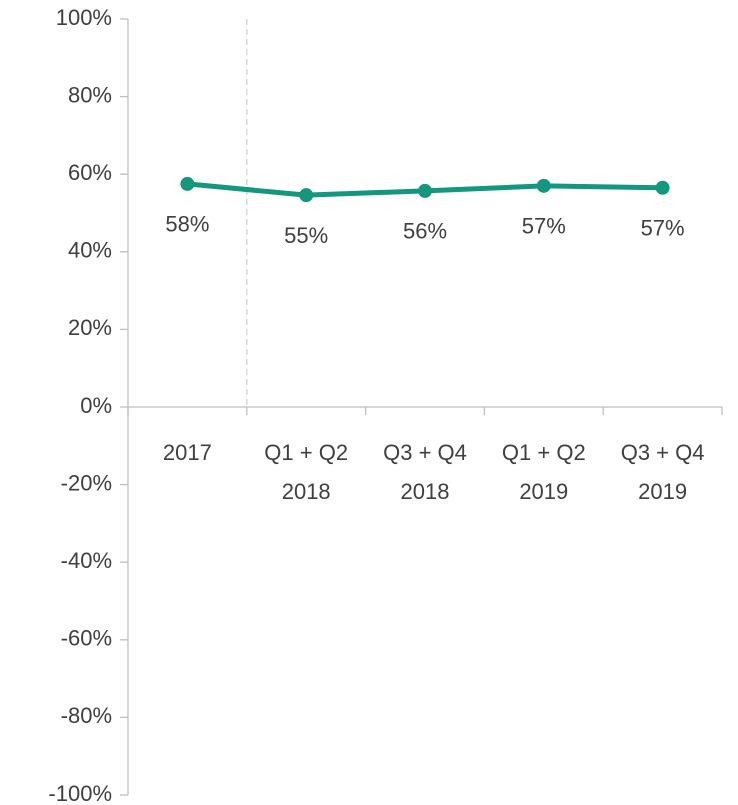  I want to click on y-tick-label: 20%, so click(90, 327).